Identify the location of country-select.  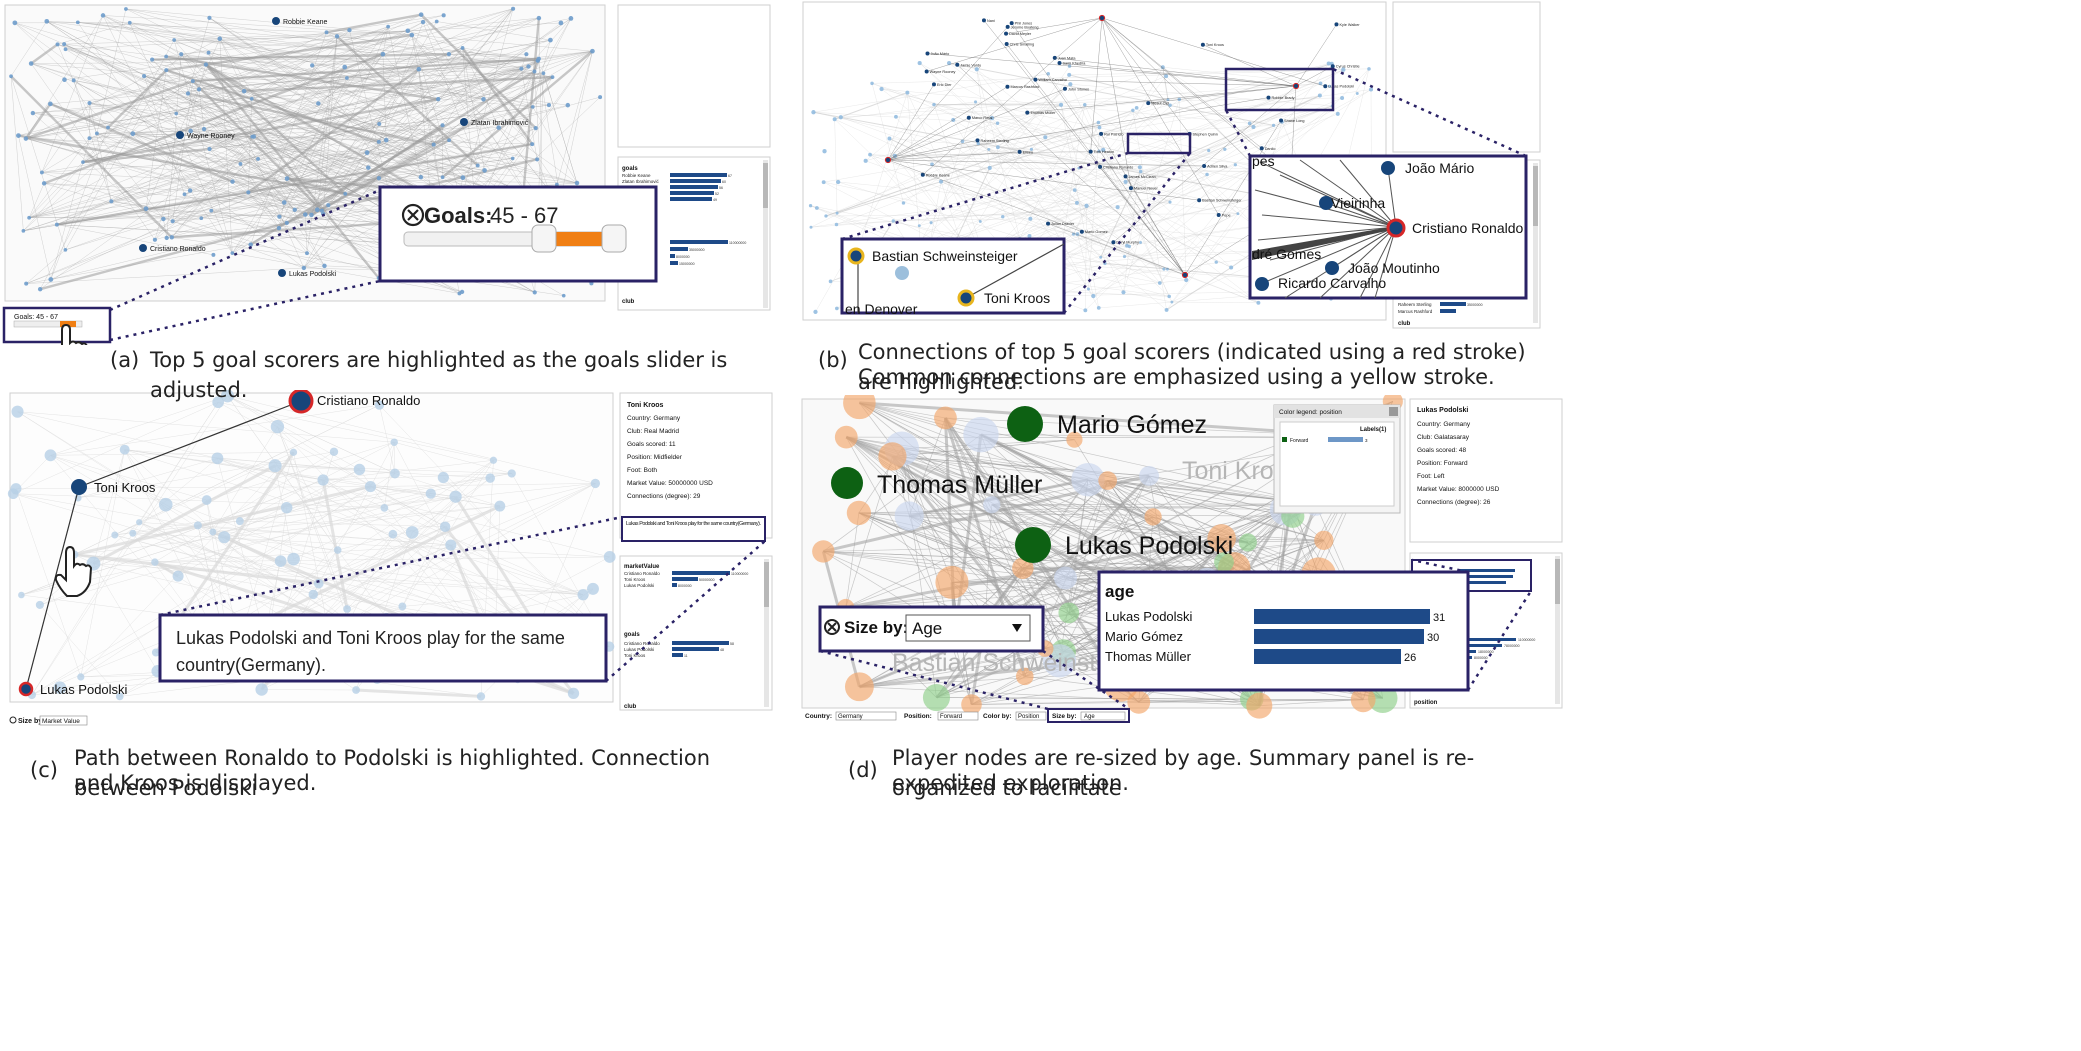
(866, 716).